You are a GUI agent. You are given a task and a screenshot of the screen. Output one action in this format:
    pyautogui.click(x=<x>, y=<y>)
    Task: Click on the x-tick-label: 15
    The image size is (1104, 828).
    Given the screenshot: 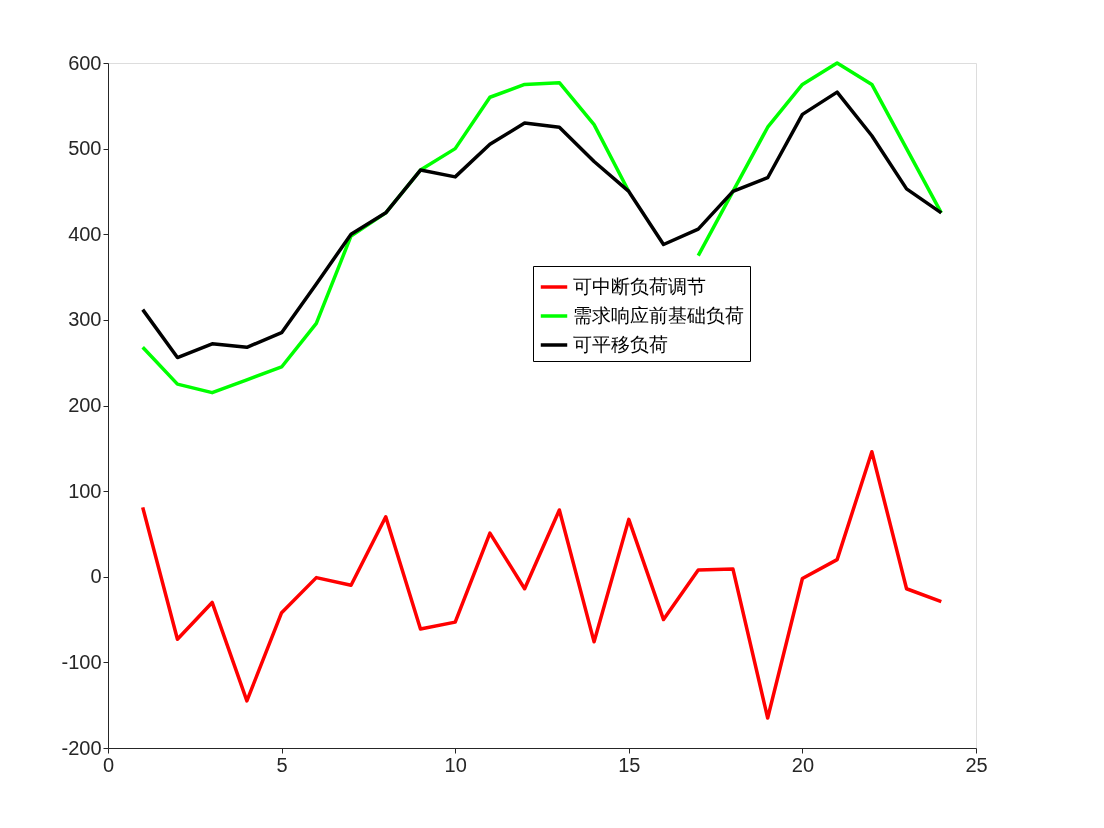 What is the action you would take?
    pyautogui.click(x=629, y=764)
    